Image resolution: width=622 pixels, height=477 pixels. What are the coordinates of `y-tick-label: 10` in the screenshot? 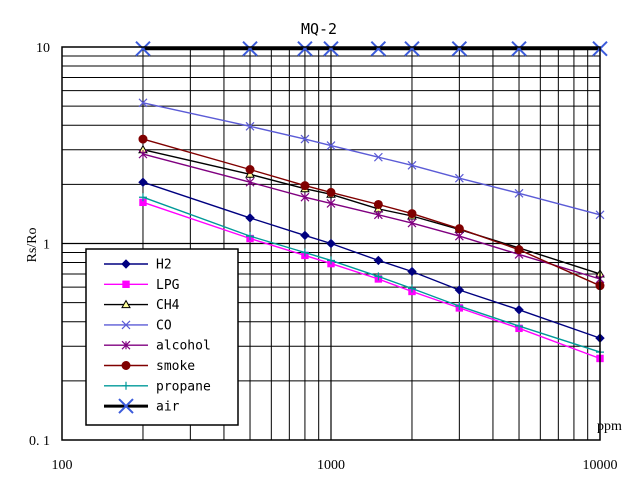 It's located at (43, 48).